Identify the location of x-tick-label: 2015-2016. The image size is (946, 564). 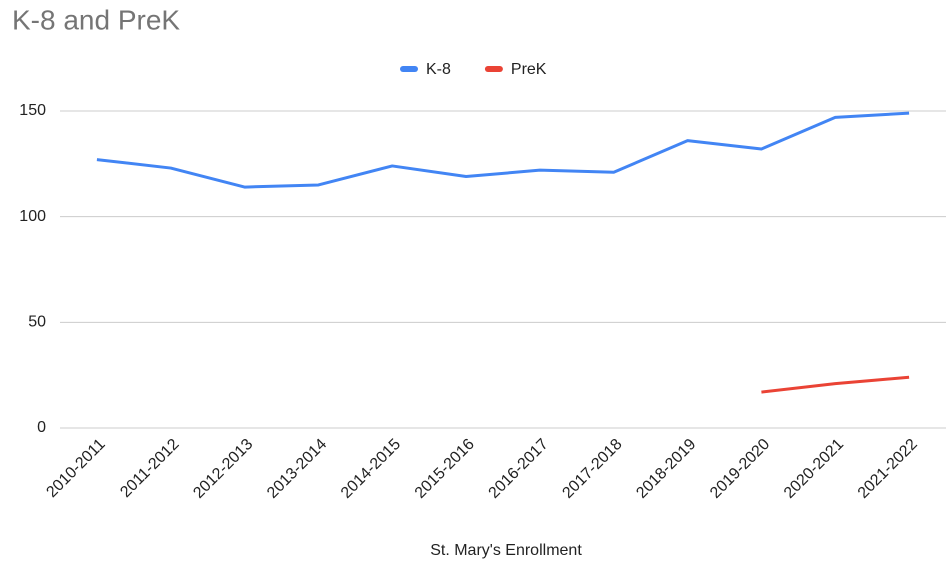
(445, 469).